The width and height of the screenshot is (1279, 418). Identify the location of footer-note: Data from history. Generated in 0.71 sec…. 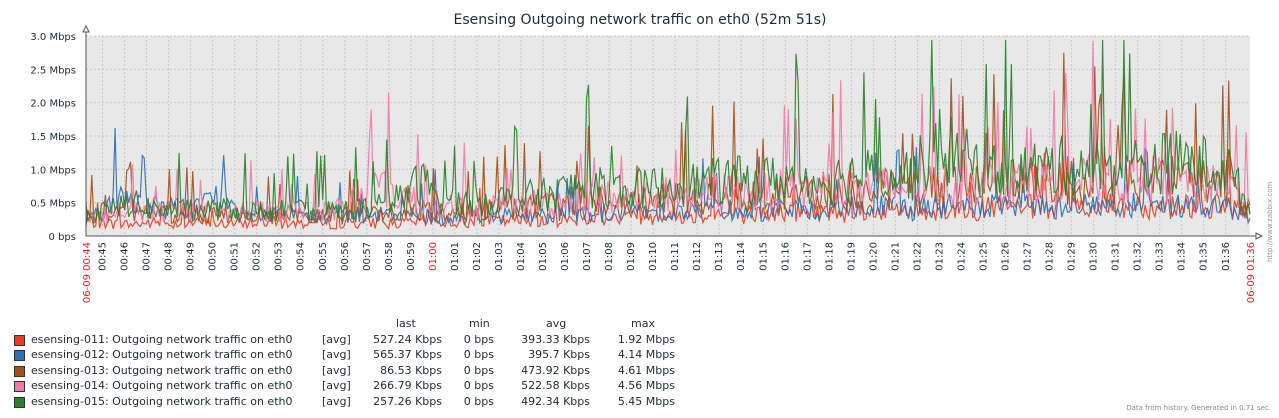
(1198, 408).